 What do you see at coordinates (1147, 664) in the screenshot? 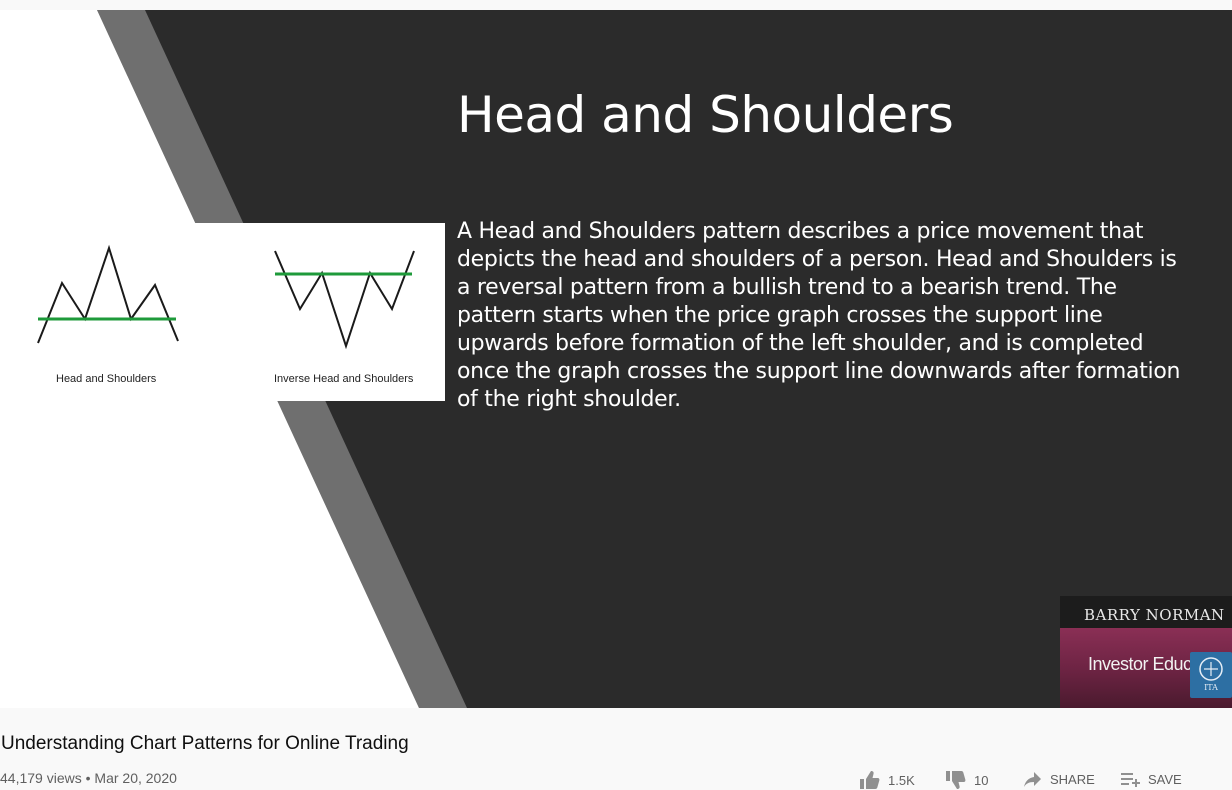
I see `presenter-subtitle: Investor Educat` at bounding box center [1147, 664].